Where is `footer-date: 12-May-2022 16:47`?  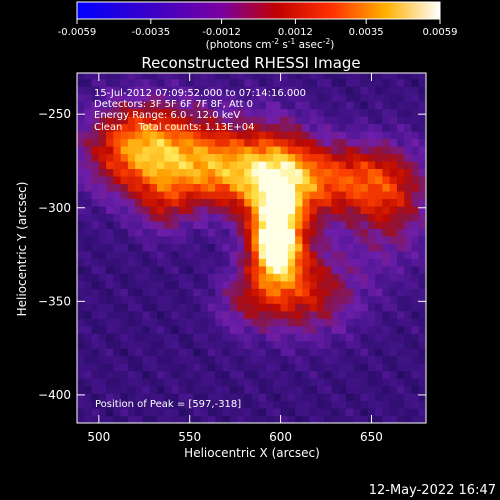
footer-date: 12-May-2022 16:47 is located at coordinates (432, 490).